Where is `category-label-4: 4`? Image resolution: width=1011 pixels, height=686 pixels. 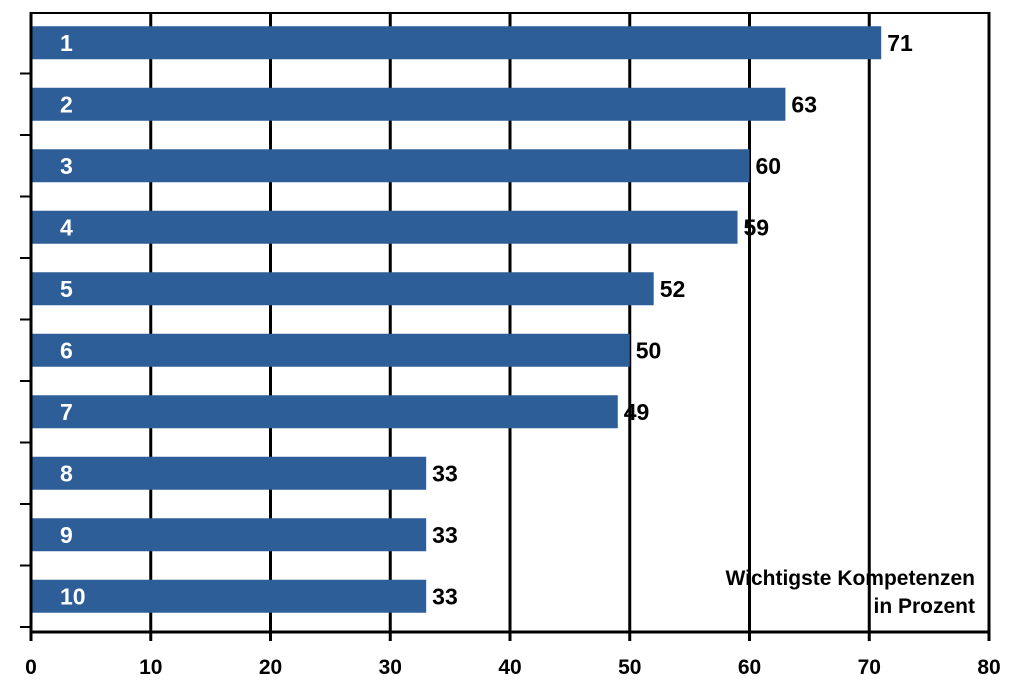 category-label-4: 4 is located at coordinates (66, 227).